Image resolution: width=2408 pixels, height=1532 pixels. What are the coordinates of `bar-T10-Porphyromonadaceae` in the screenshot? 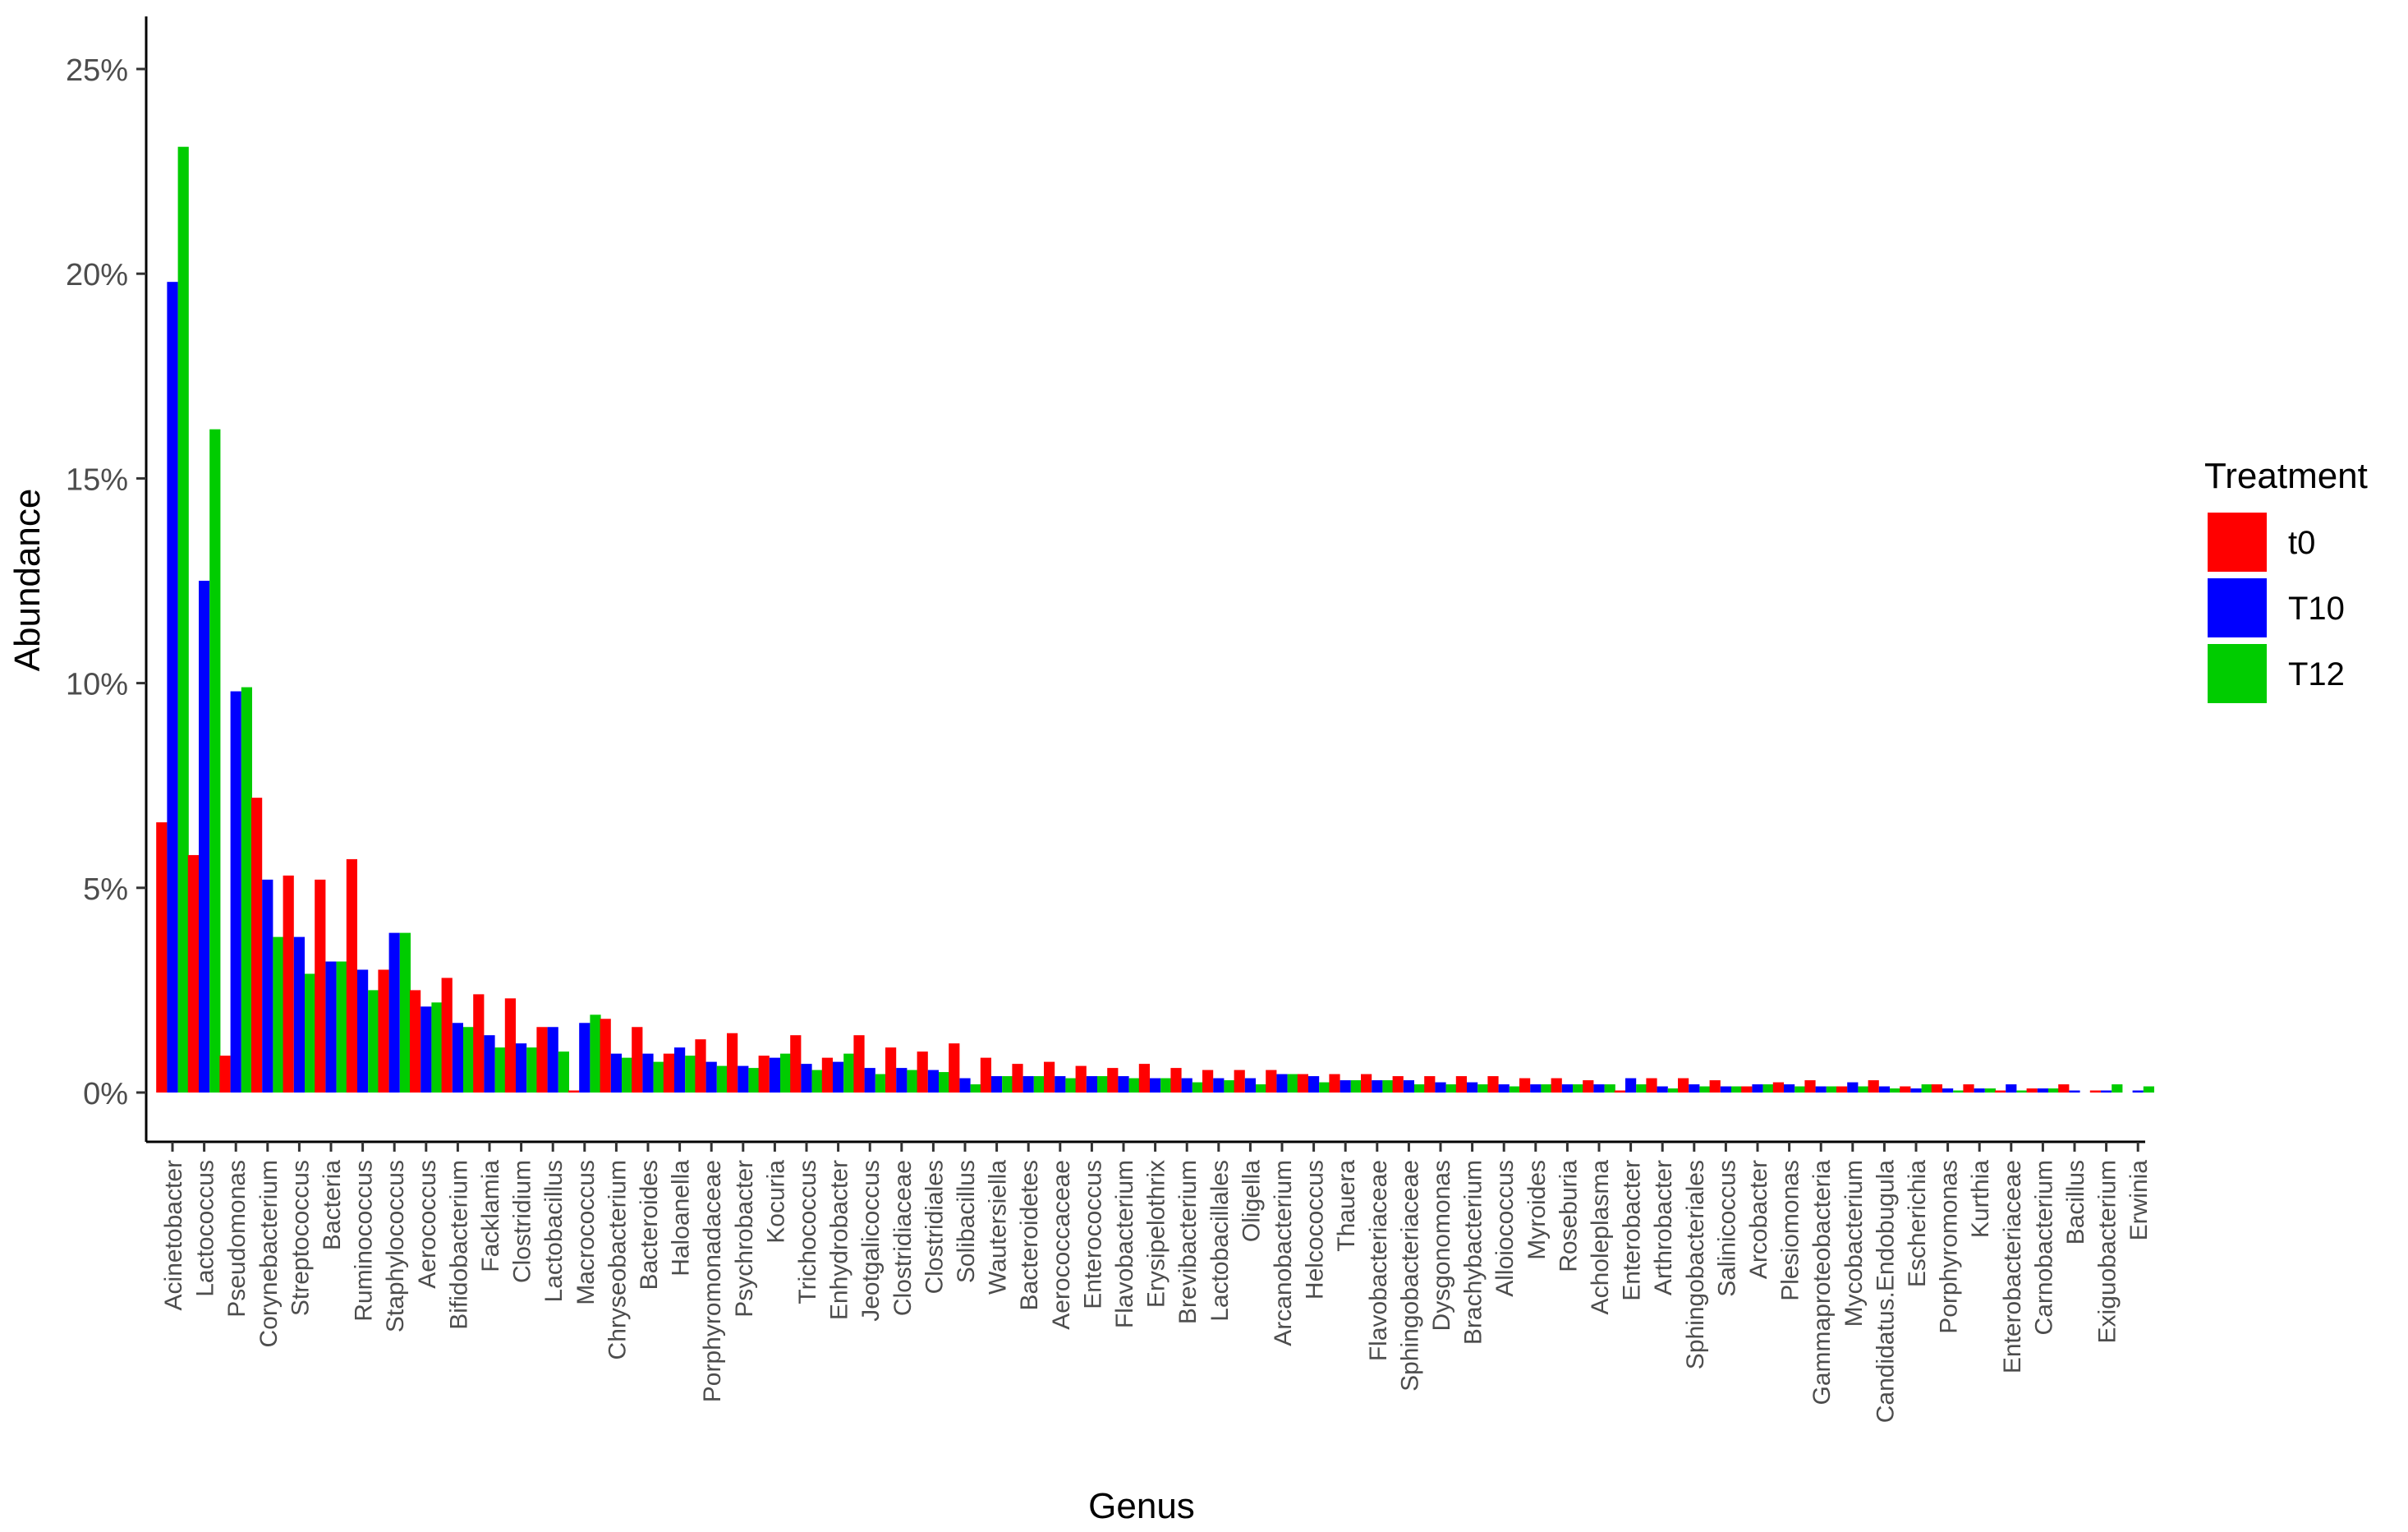 It's located at (711, 1077).